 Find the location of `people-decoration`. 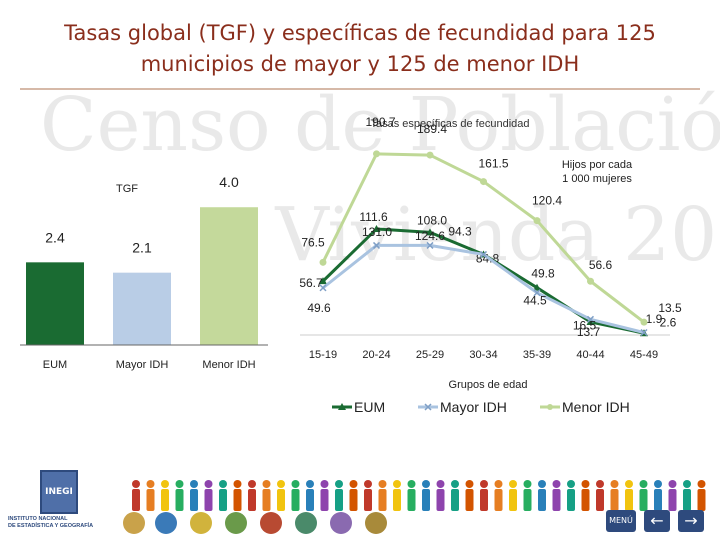

people-decoration is located at coordinates (419, 495).